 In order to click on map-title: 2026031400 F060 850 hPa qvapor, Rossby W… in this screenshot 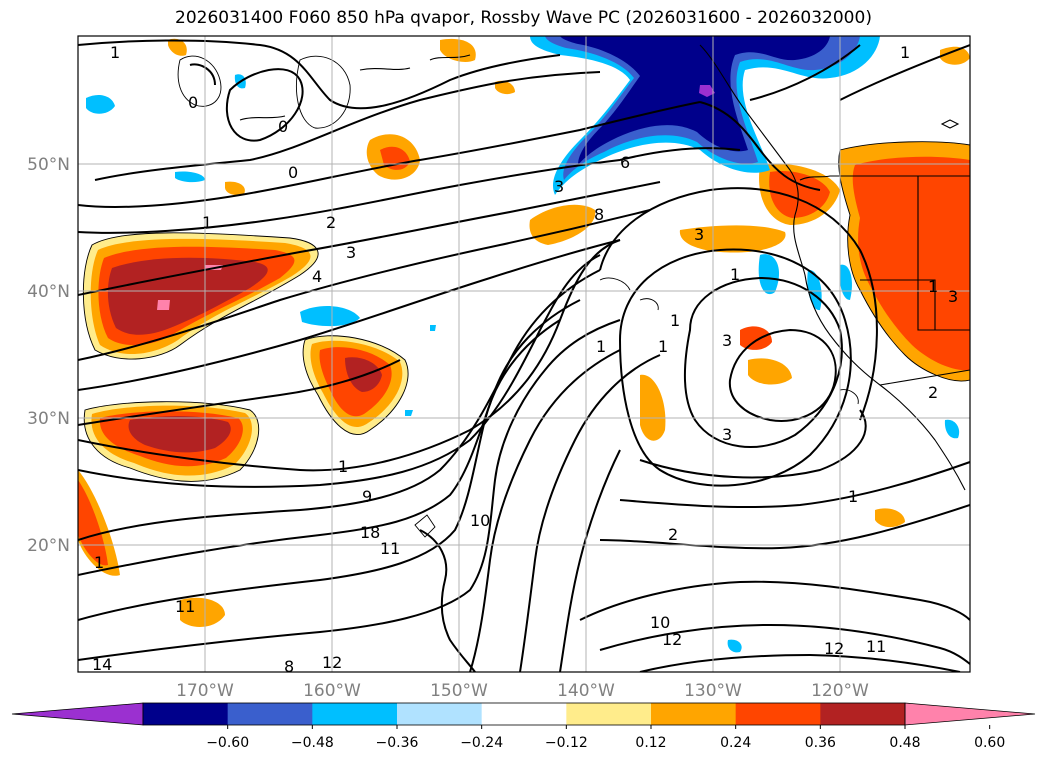, I will do `click(523, 18)`.